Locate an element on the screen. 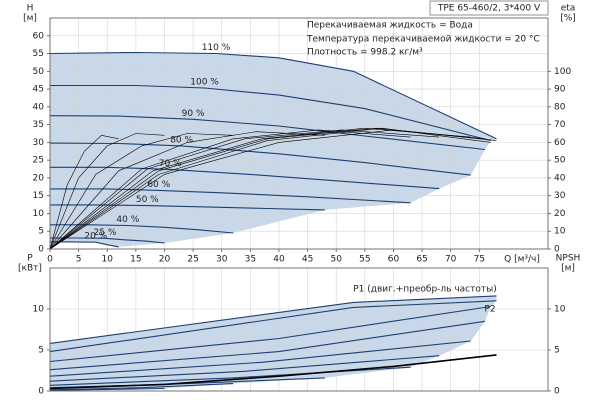 Image resolution: width=600 pixels, height=400 pixels. y-axis-unit: [м] is located at coordinates (30, 19).